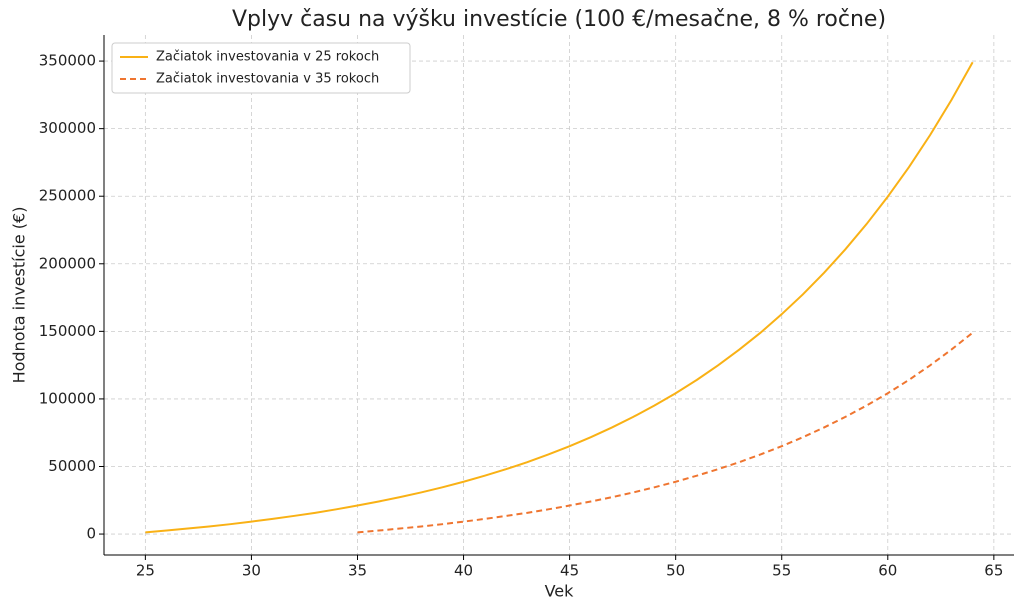  What do you see at coordinates (72, 466) in the screenshot?
I see `y-tick-label: 50000` at bounding box center [72, 466].